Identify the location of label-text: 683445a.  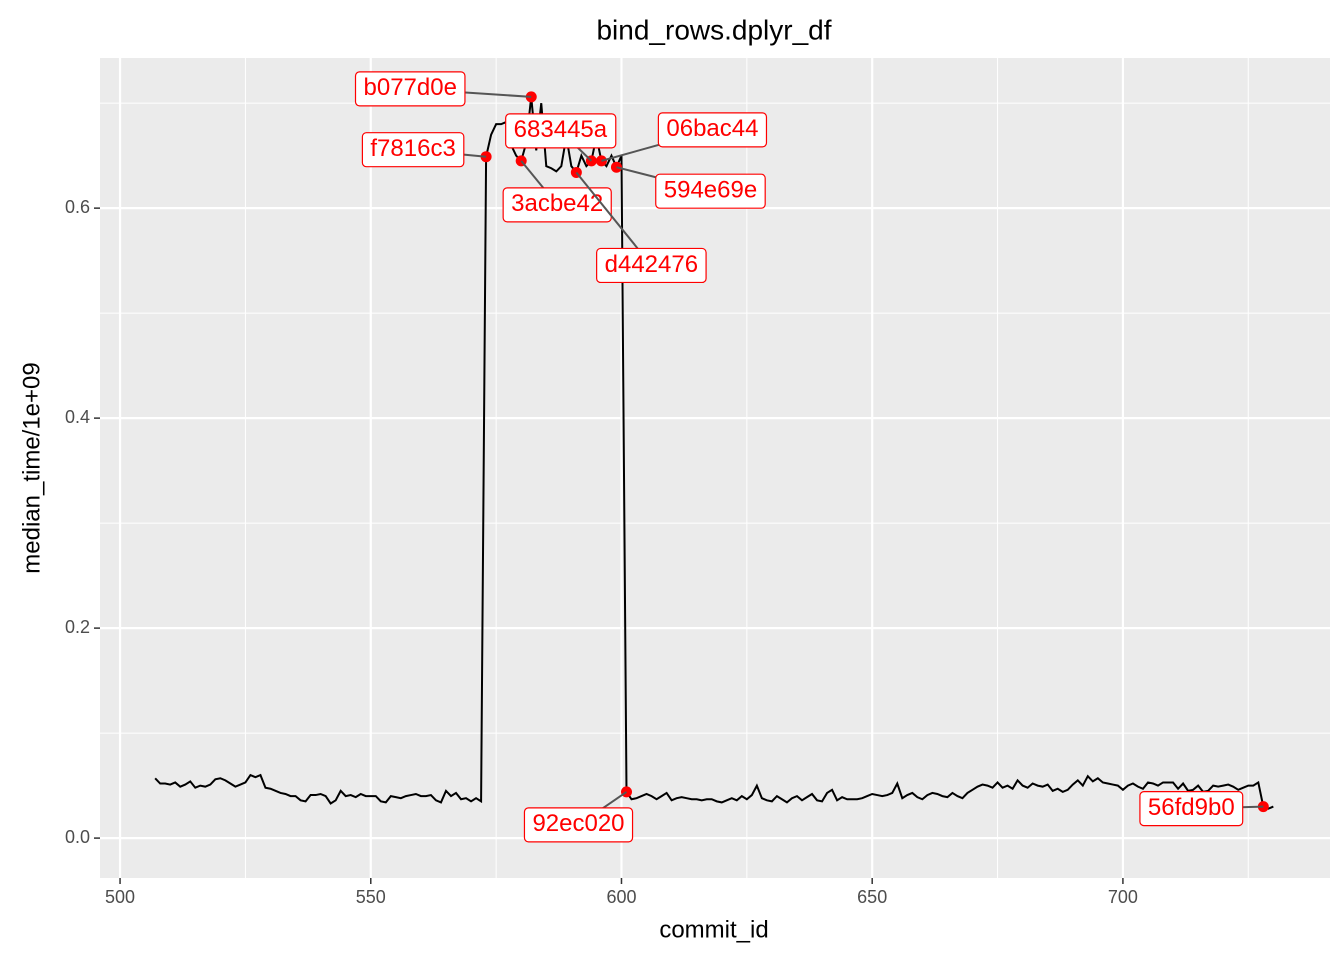
(561, 129).